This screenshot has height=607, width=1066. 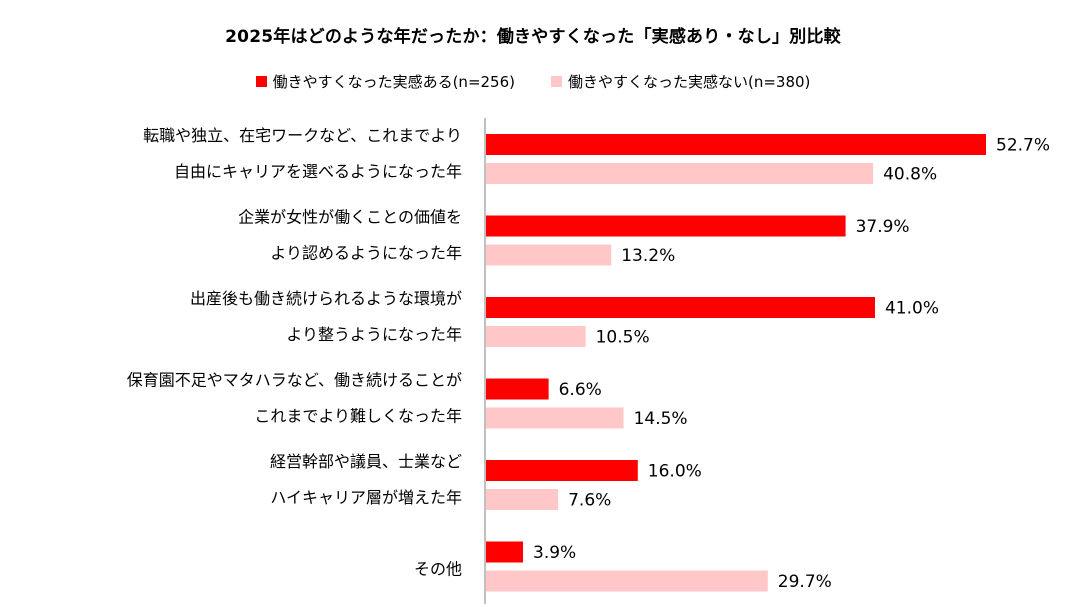 What do you see at coordinates (883, 227) in the screenshot?
I see `data-label: 37.9%` at bounding box center [883, 227].